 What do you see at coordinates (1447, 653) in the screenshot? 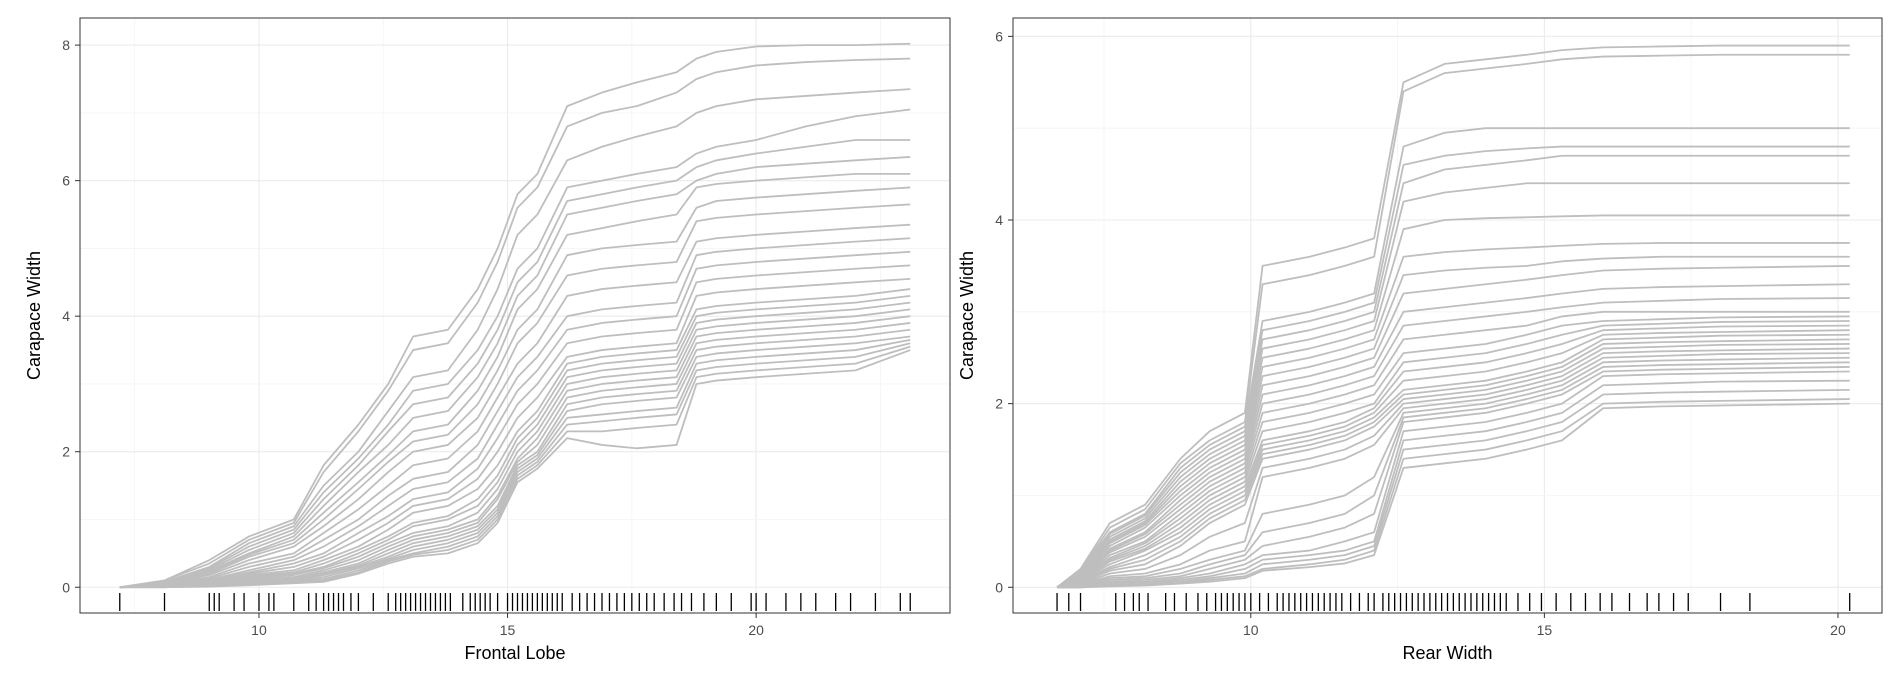
I see `x-axis-title: Rear Width` at bounding box center [1447, 653].